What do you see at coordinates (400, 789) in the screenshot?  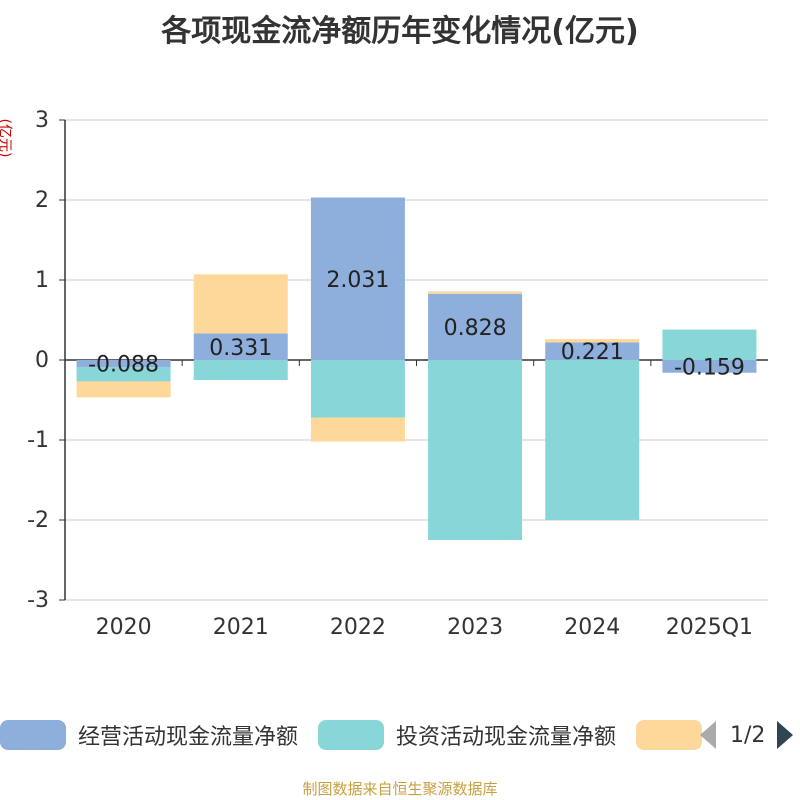 I see `data-source-note: 制图数据来自恒生聚源数据库` at bounding box center [400, 789].